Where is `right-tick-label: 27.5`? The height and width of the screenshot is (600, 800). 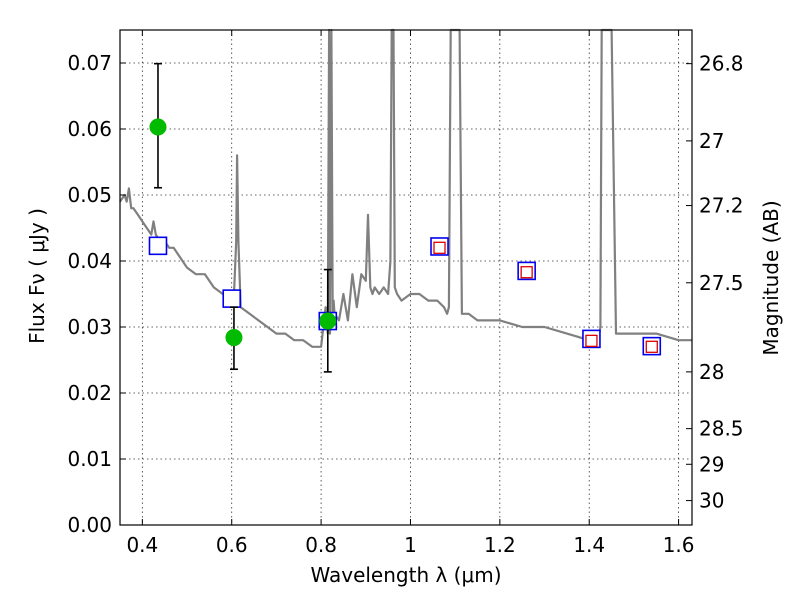 right-tick-label: 27.5 is located at coordinates (721, 283).